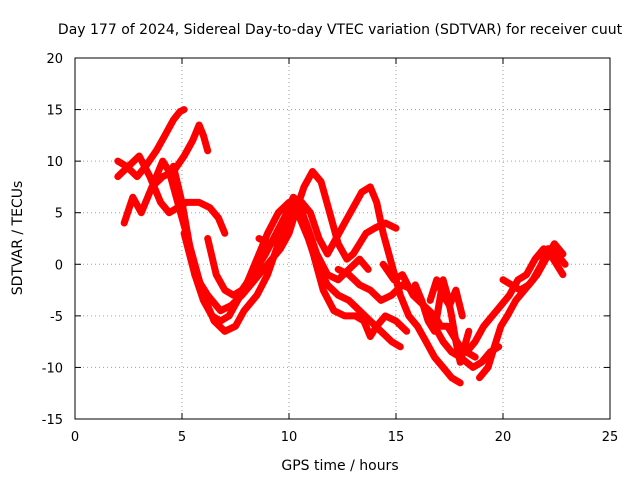 The image size is (640, 480). I want to click on y-tick-label: 20, so click(54, 59).